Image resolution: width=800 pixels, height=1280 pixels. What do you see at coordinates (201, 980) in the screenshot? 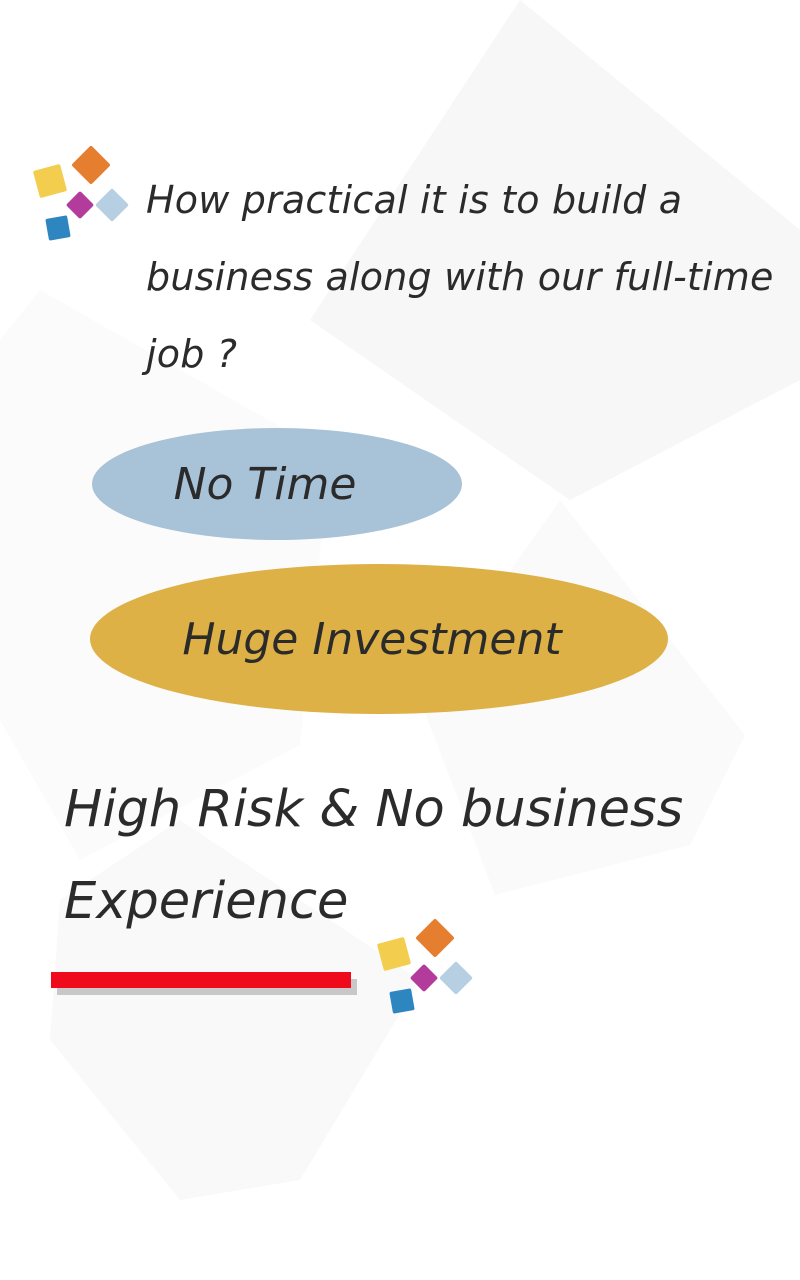
I see `red-underline` at bounding box center [201, 980].